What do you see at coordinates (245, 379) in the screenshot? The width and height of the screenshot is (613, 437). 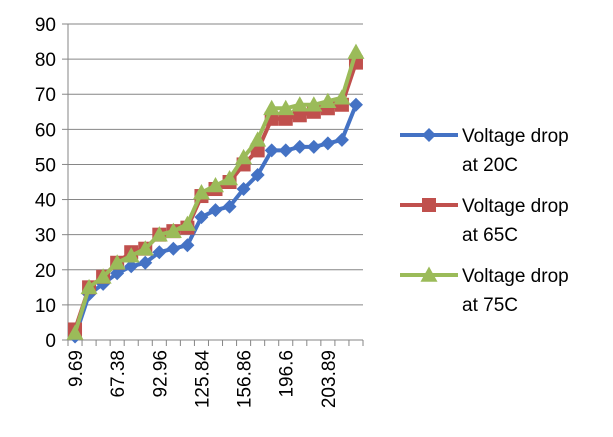 I see `x-tick-label: 156.86` at bounding box center [245, 379].